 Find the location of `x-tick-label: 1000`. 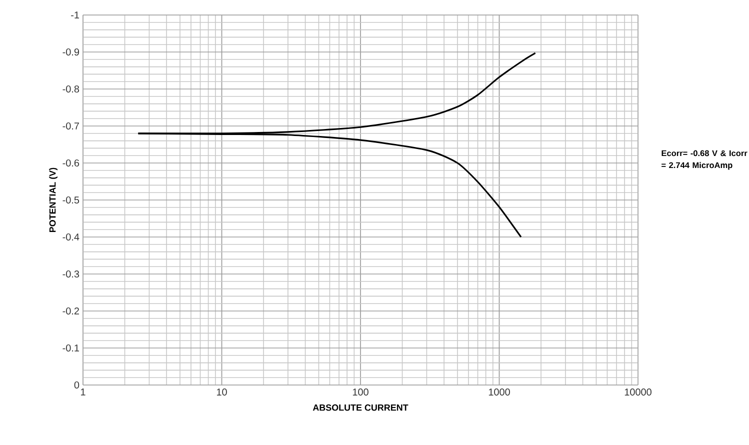

x-tick-label: 1000 is located at coordinates (499, 392).